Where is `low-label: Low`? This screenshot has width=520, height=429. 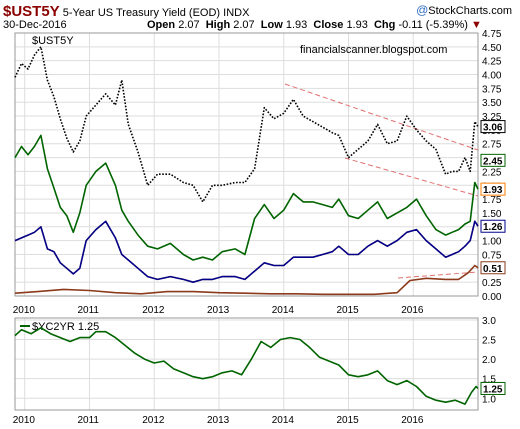 low-label: Low is located at coordinates (271, 25).